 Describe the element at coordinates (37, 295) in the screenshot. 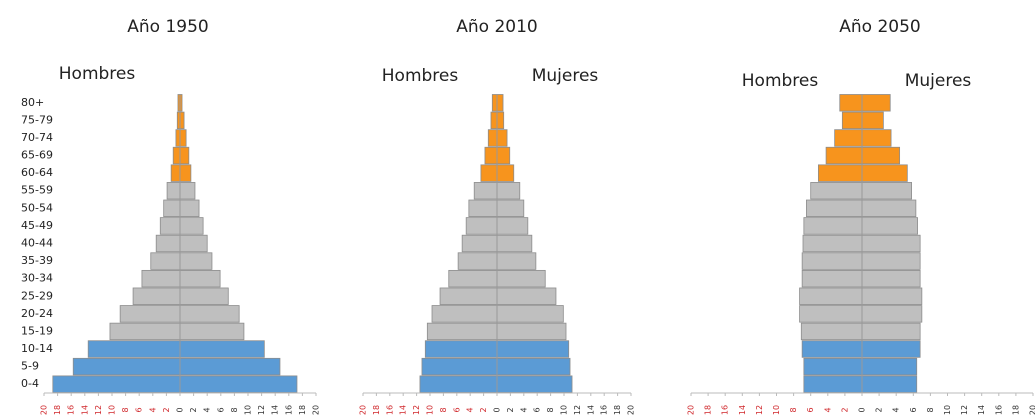

I see `category-label: 25-29` at that location.